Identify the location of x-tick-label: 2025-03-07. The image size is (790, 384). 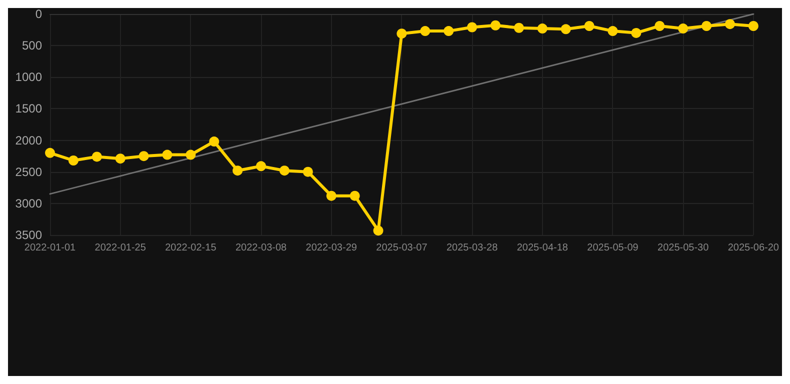
(402, 248).